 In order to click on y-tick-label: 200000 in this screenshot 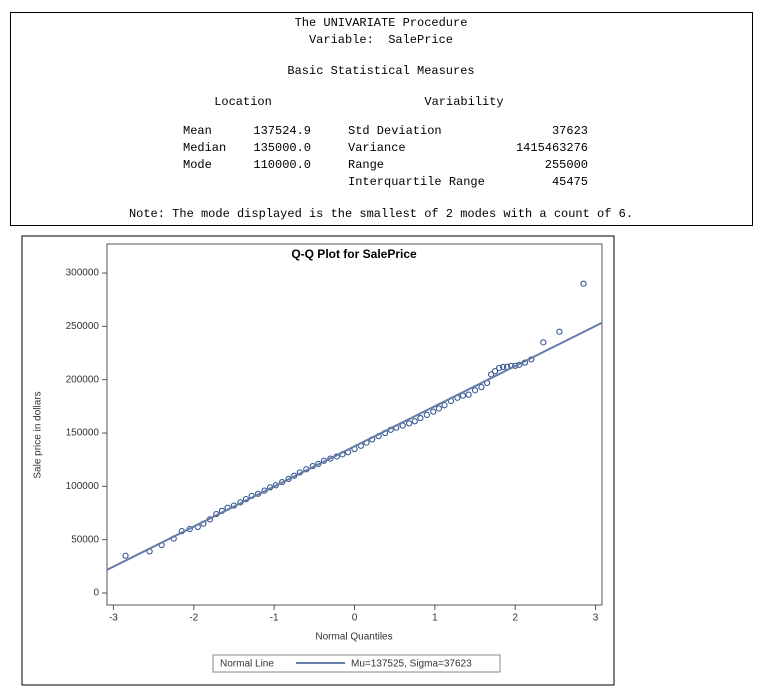, I will do `click(83, 379)`.